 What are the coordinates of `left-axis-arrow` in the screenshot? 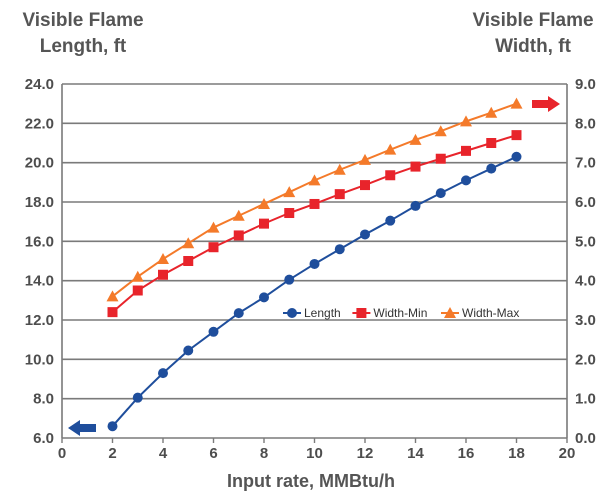 It's located at (82, 428).